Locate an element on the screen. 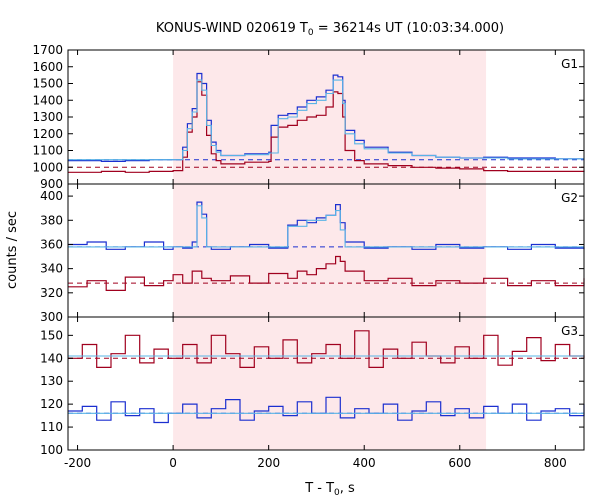  y-tick-label: 1500 is located at coordinates (47, 84).